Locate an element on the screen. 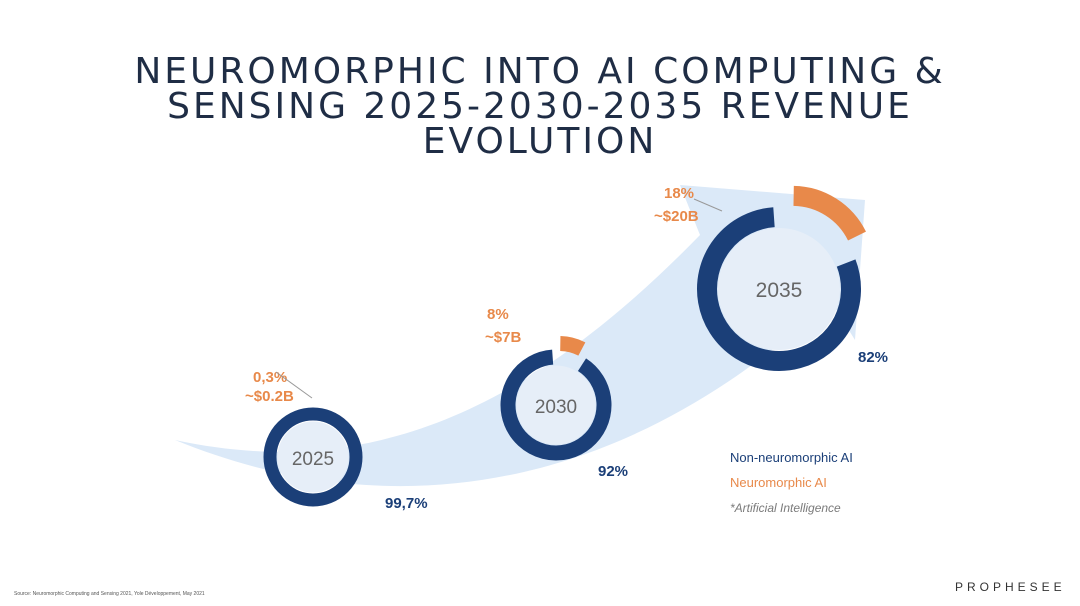 The image size is (1080, 606). neuromorphic-revenue-label: ~$20B is located at coordinates (676, 216).